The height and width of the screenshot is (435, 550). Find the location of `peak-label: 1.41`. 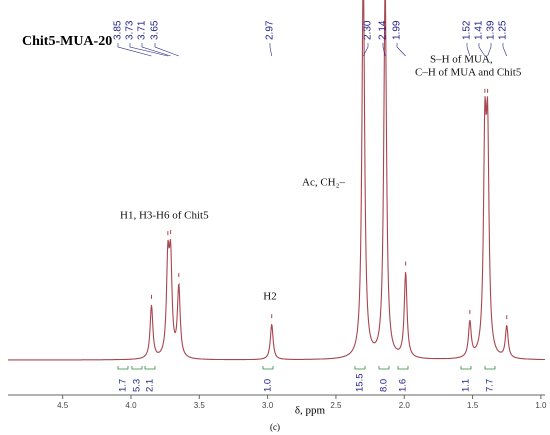

peak-label: 1.41 is located at coordinates (479, 30).